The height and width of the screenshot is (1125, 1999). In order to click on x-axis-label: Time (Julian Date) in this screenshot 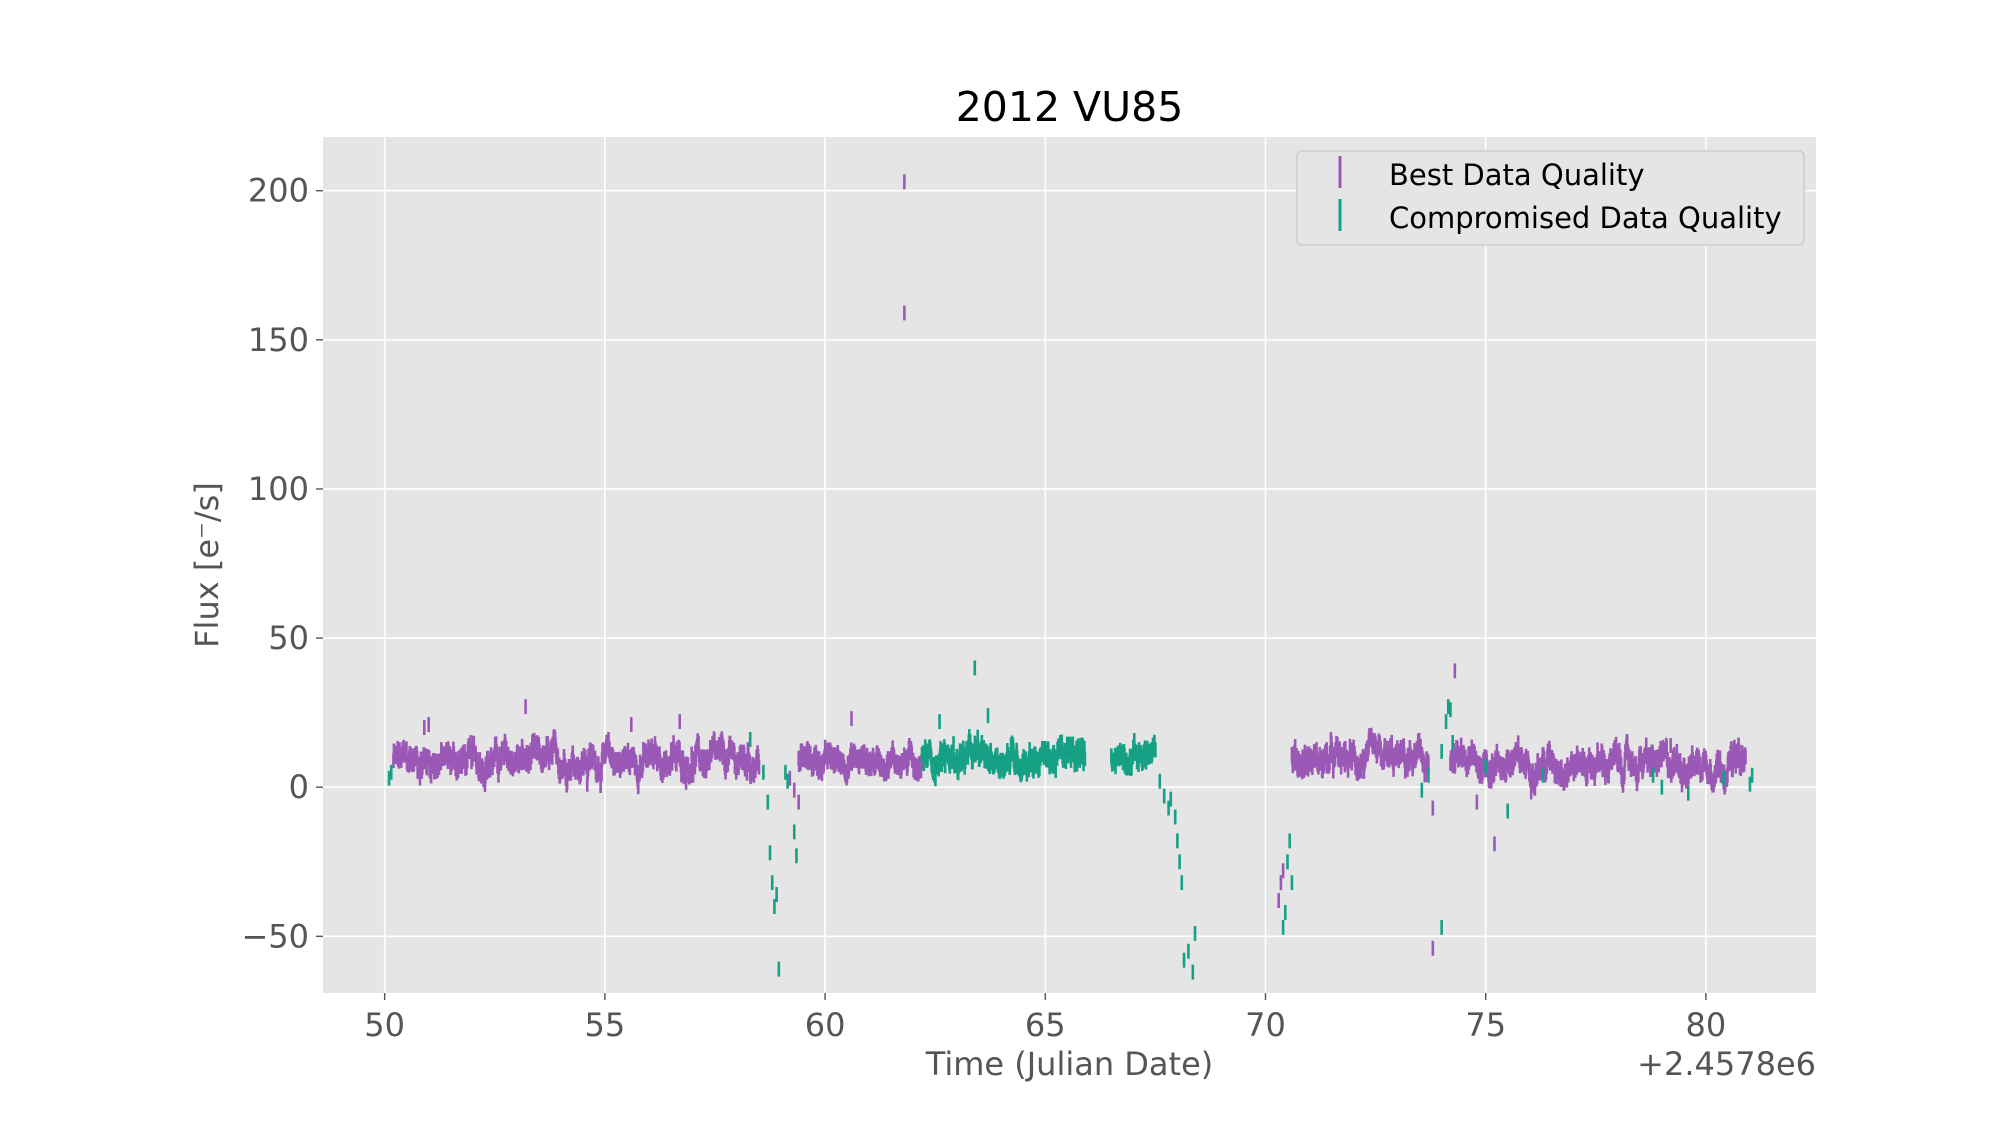, I will do `click(1069, 1064)`.